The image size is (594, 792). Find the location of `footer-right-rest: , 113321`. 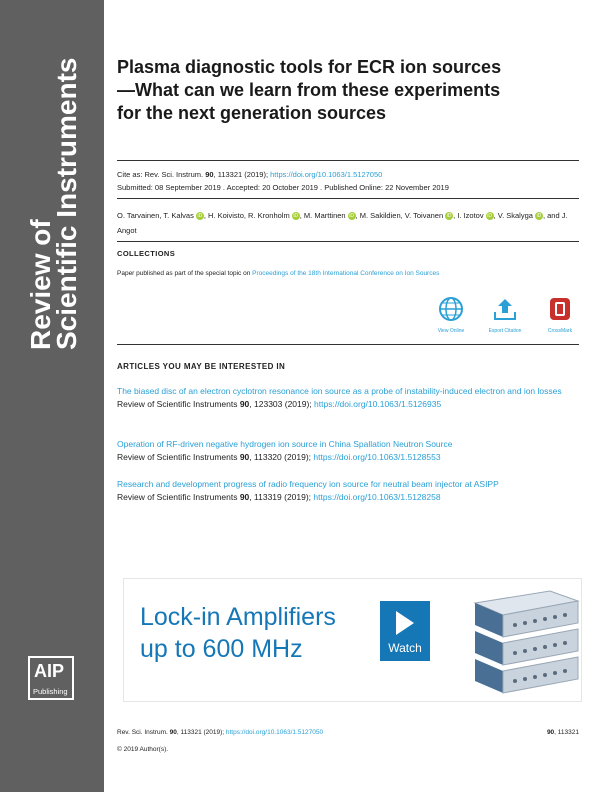

footer-right-rest: , 113321 is located at coordinates (566, 732).